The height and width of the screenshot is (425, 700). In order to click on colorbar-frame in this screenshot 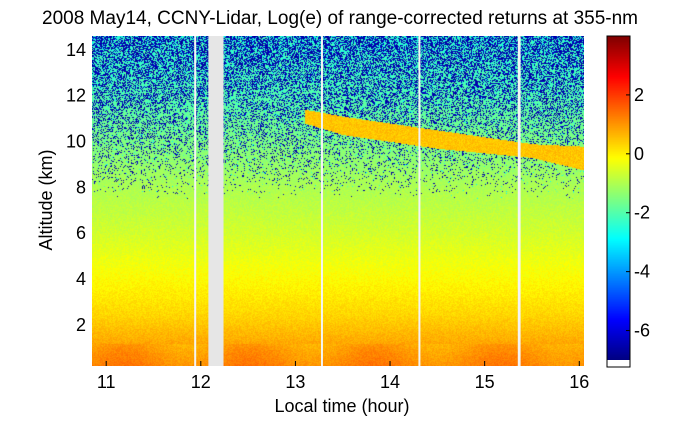, I will do `click(618, 201)`.